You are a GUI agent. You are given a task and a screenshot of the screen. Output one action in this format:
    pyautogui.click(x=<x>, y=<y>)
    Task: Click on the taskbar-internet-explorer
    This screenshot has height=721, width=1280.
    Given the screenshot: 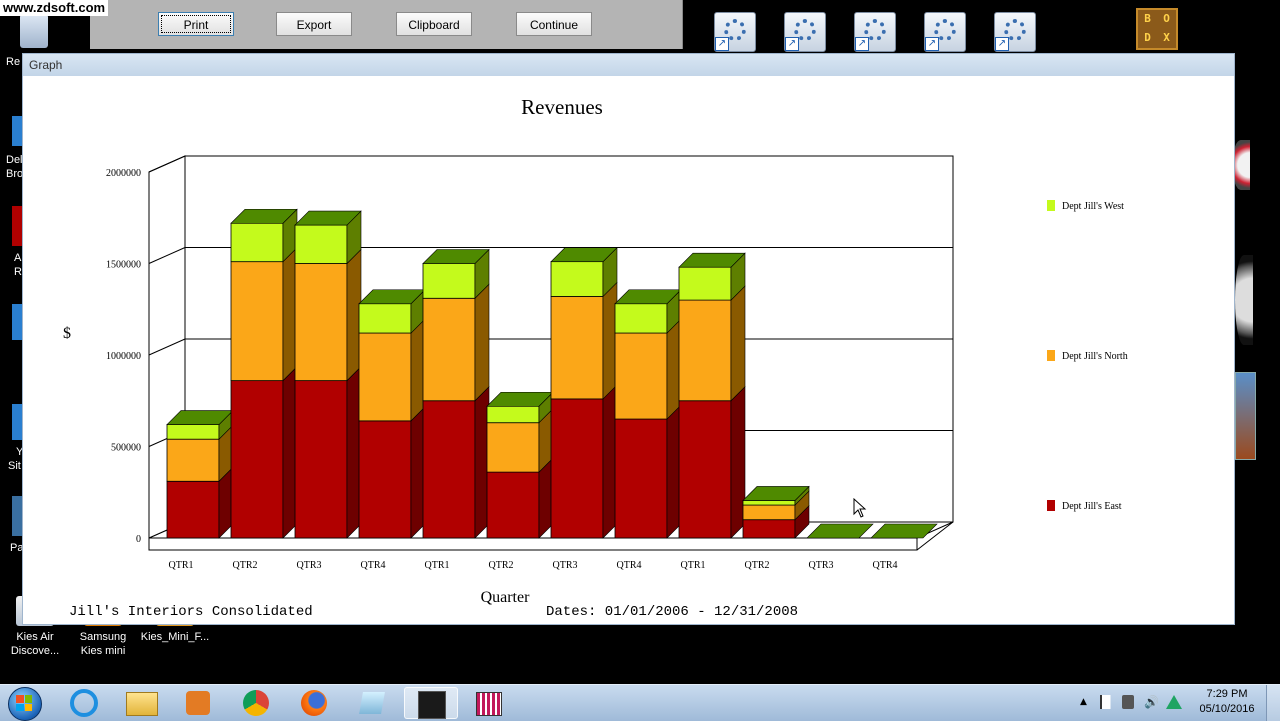 What is the action you would take?
    pyautogui.click(x=85, y=703)
    